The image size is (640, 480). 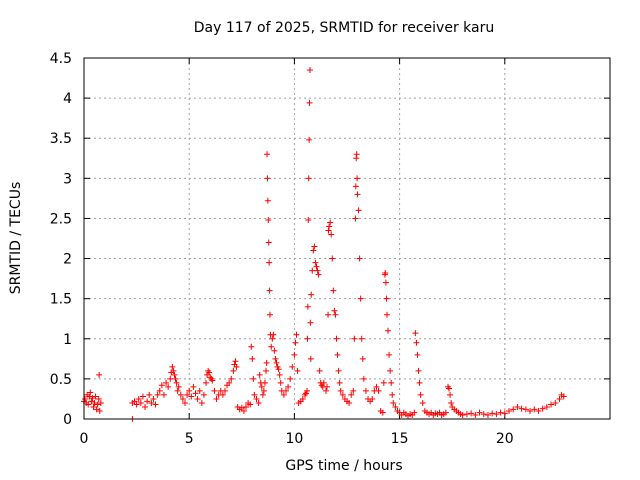 I want to click on y-axis-label: SRMTID / TECUs, so click(x=16, y=238).